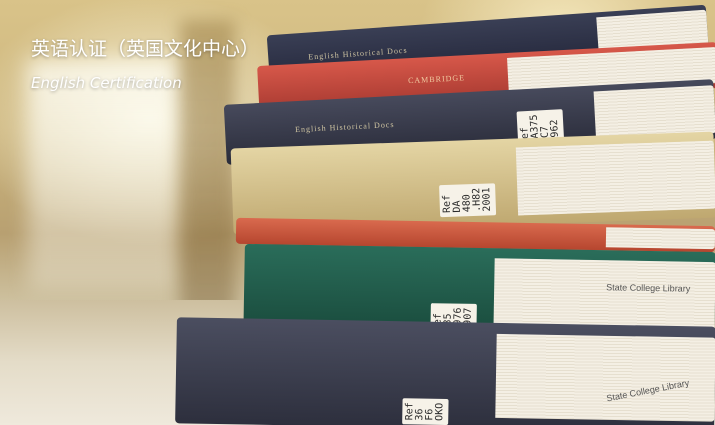 The width and height of the screenshot is (715, 425). Describe the element at coordinates (468, 200) in the screenshot. I see `book-4-call-number-label: Ref DA 480 .H82 2001` at that location.